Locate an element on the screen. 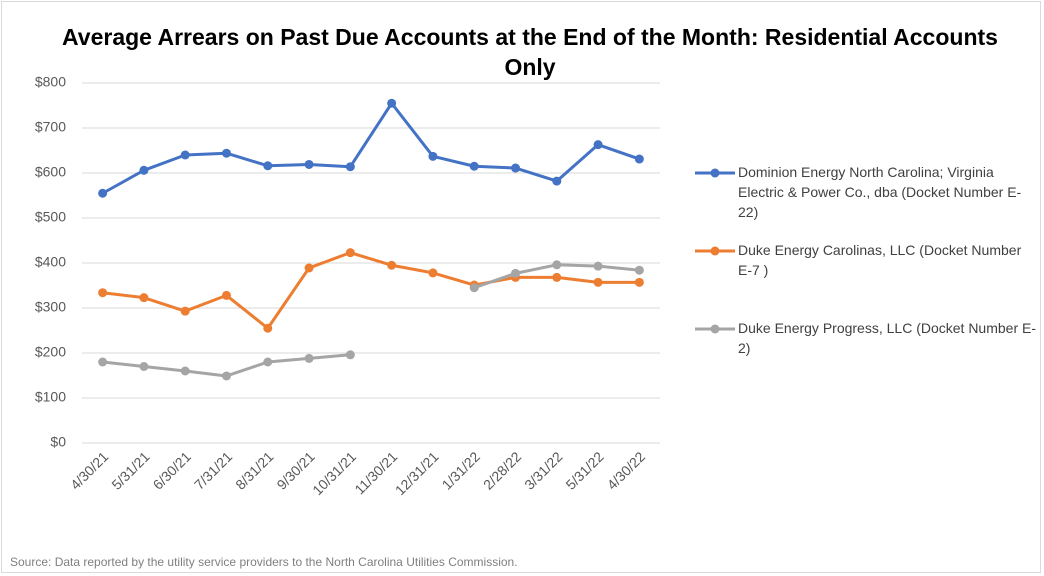 Image resolution: width=1044 pixels, height=576 pixels. y-tick-label: $800 is located at coordinates (50, 82).